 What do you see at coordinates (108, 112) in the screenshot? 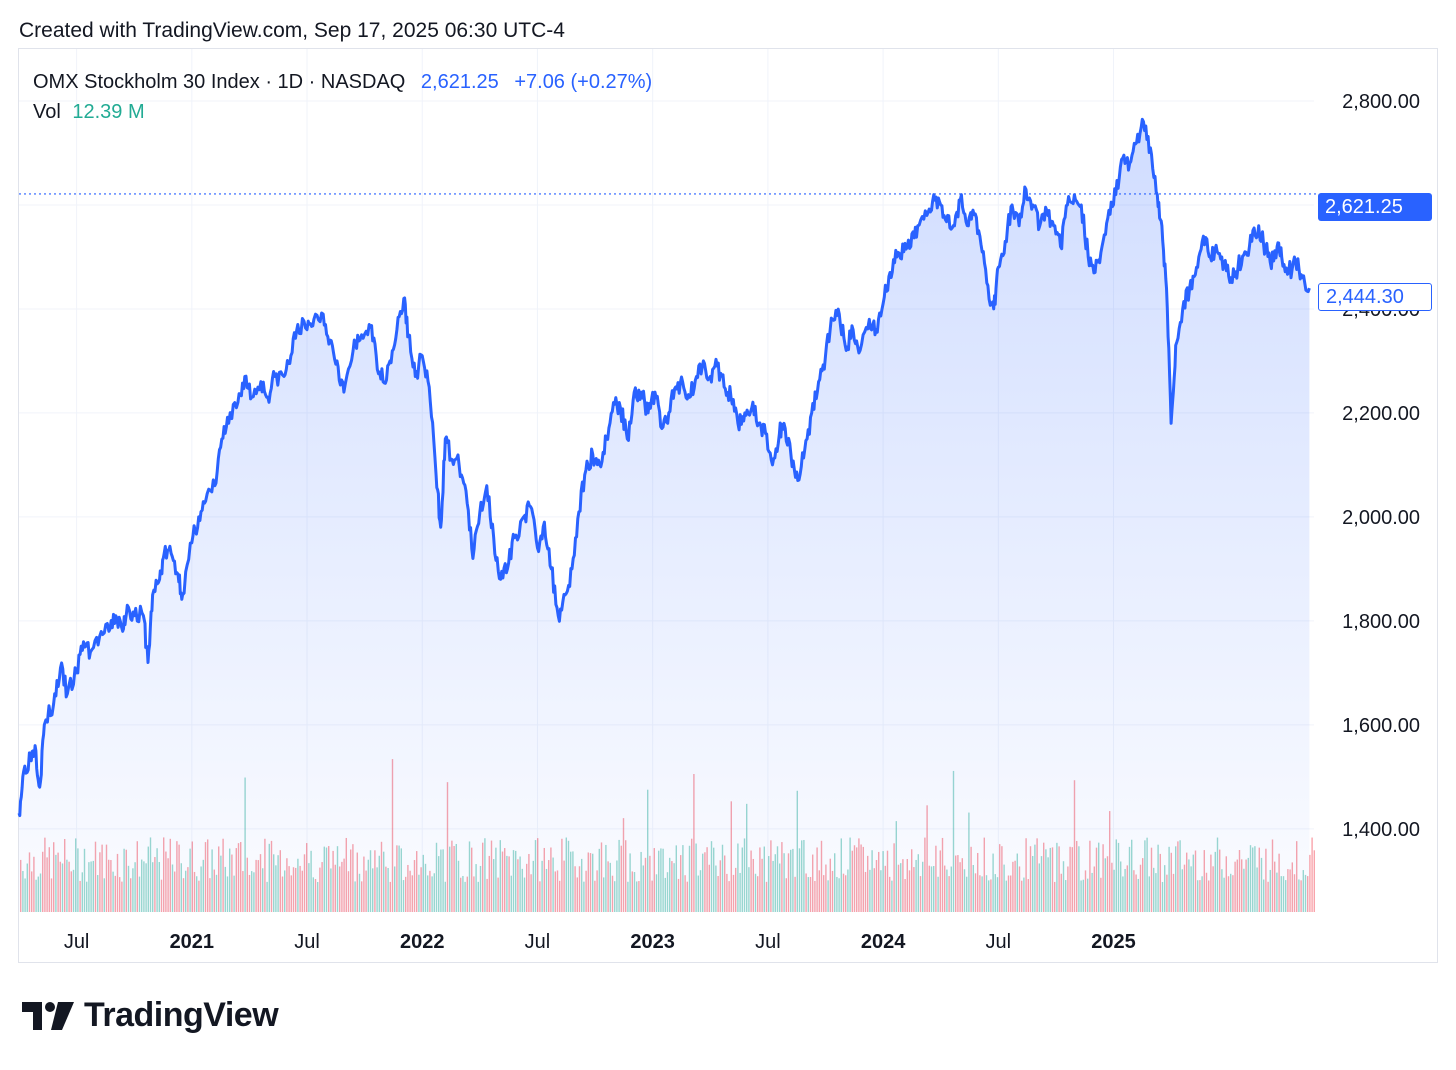
I see `volume-value: 12.39 M` at bounding box center [108, 112].